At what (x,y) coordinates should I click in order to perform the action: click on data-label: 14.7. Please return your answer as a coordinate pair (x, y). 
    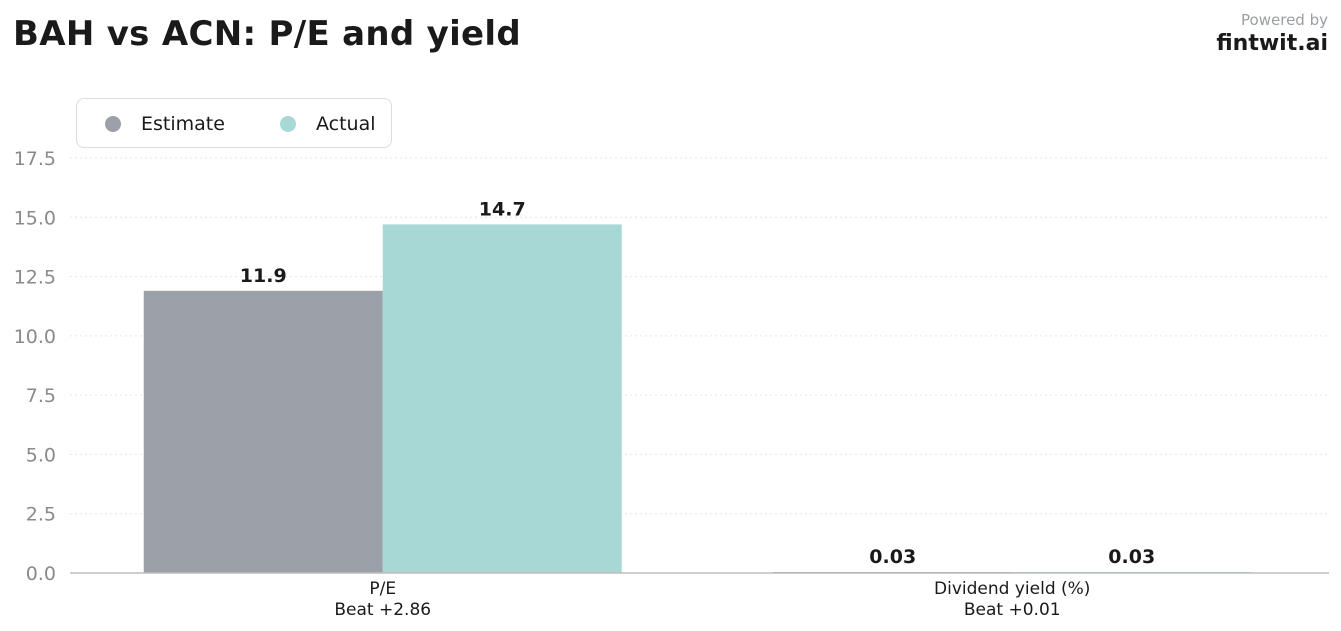
    Looking at the image, I should click on (502, 209).